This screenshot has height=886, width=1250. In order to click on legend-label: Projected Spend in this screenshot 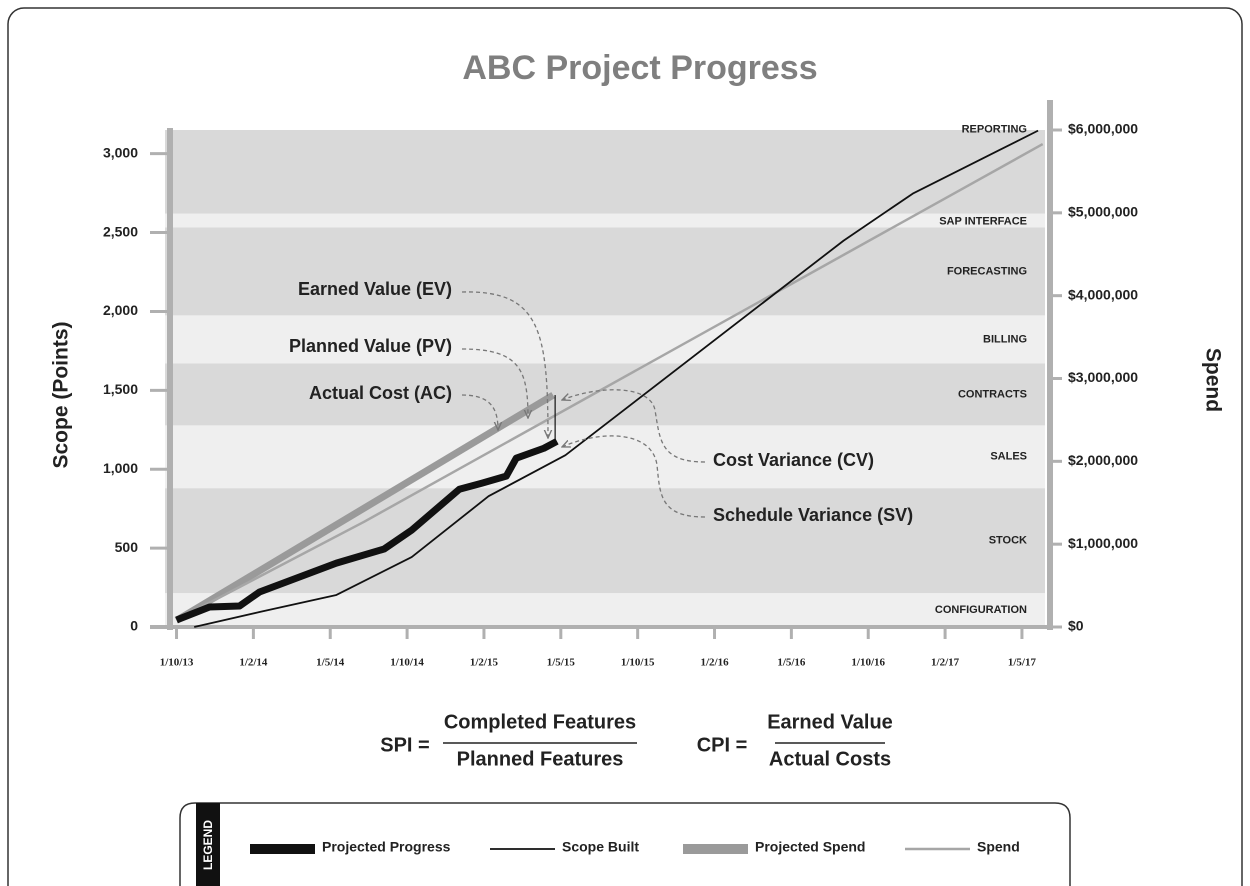, I will do `click(810, 847)`.